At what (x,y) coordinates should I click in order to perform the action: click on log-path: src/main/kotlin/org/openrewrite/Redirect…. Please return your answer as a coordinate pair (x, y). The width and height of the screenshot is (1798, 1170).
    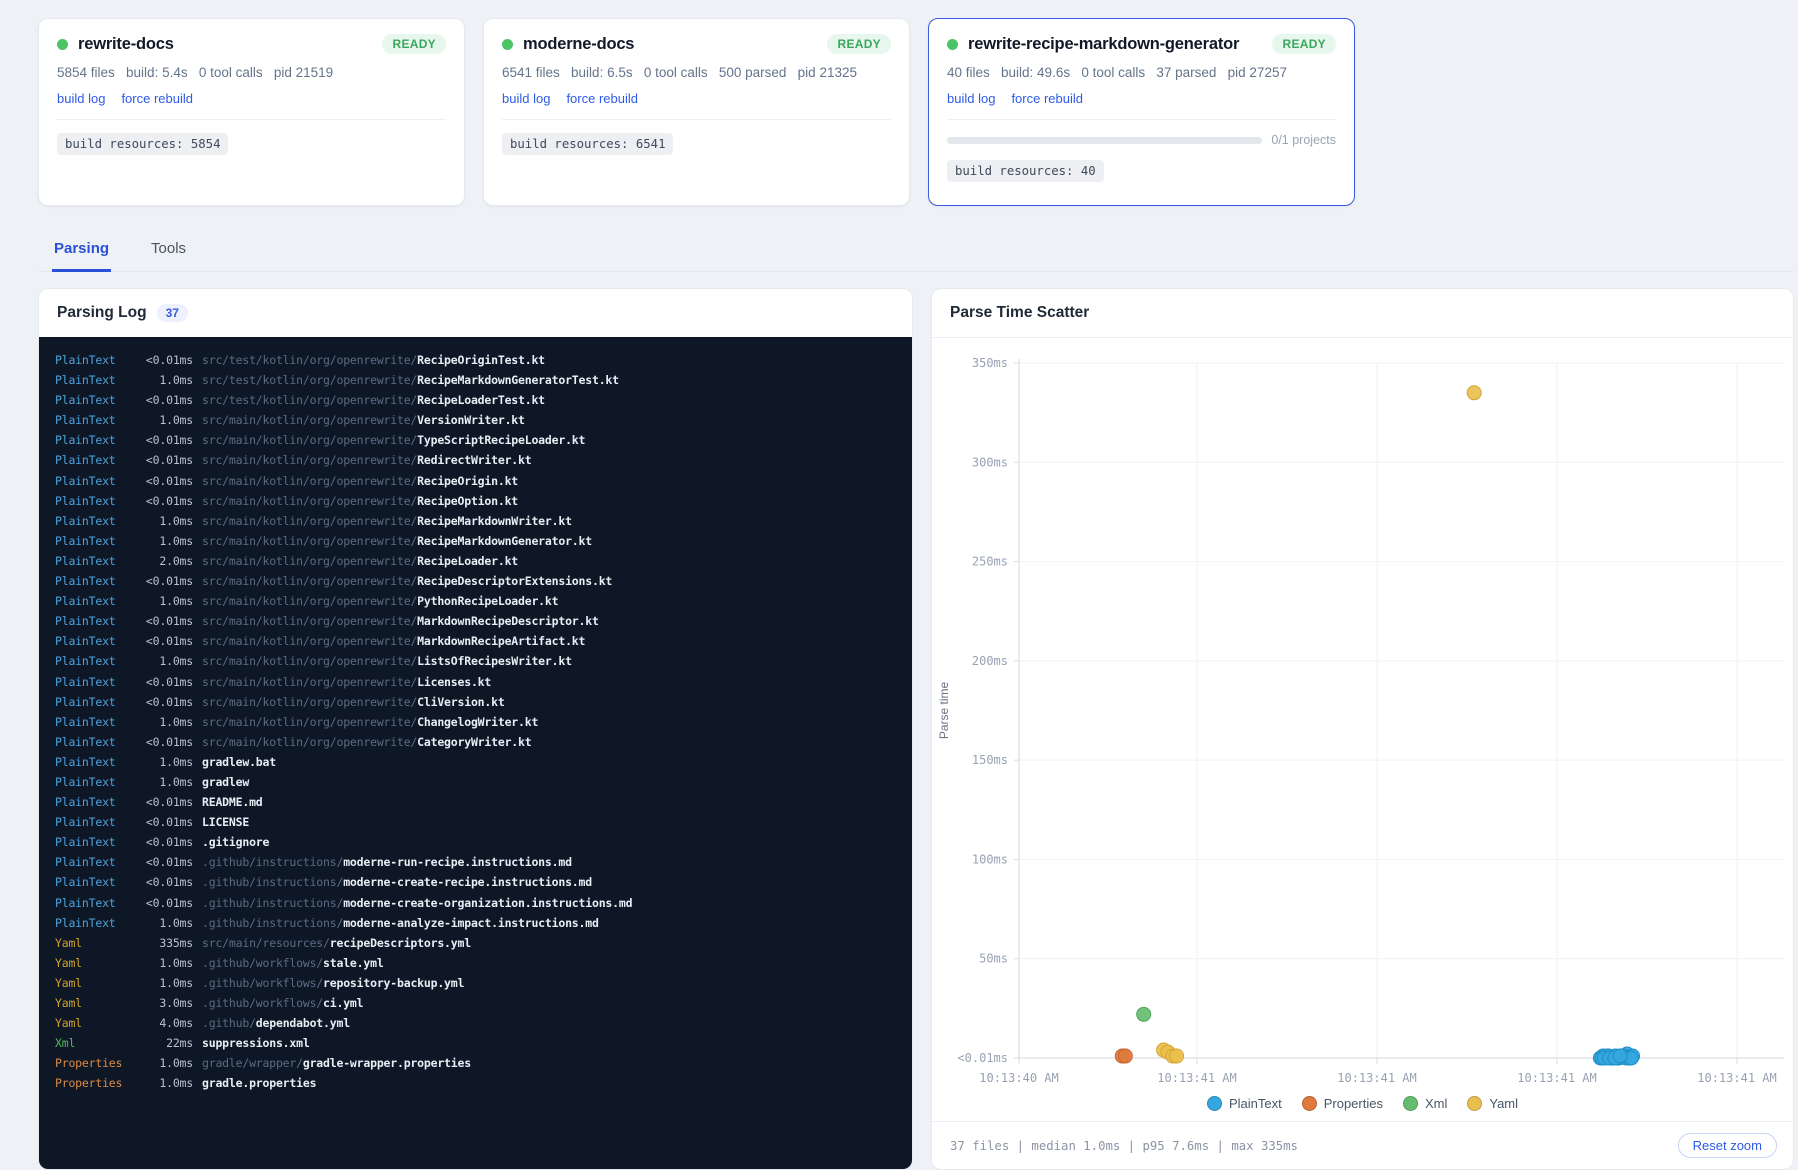
    Looking at the image, I should click on (367, 460).